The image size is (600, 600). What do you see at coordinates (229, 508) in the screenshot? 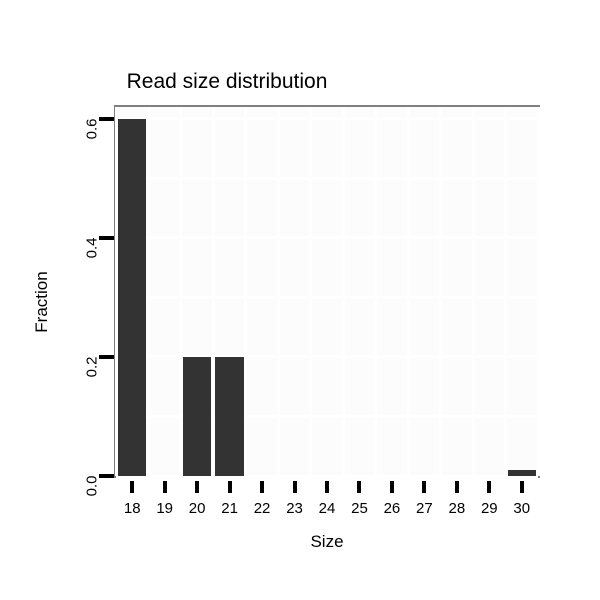
I see `x-axis-tick-label: 21` at bounding box center [229, 508].